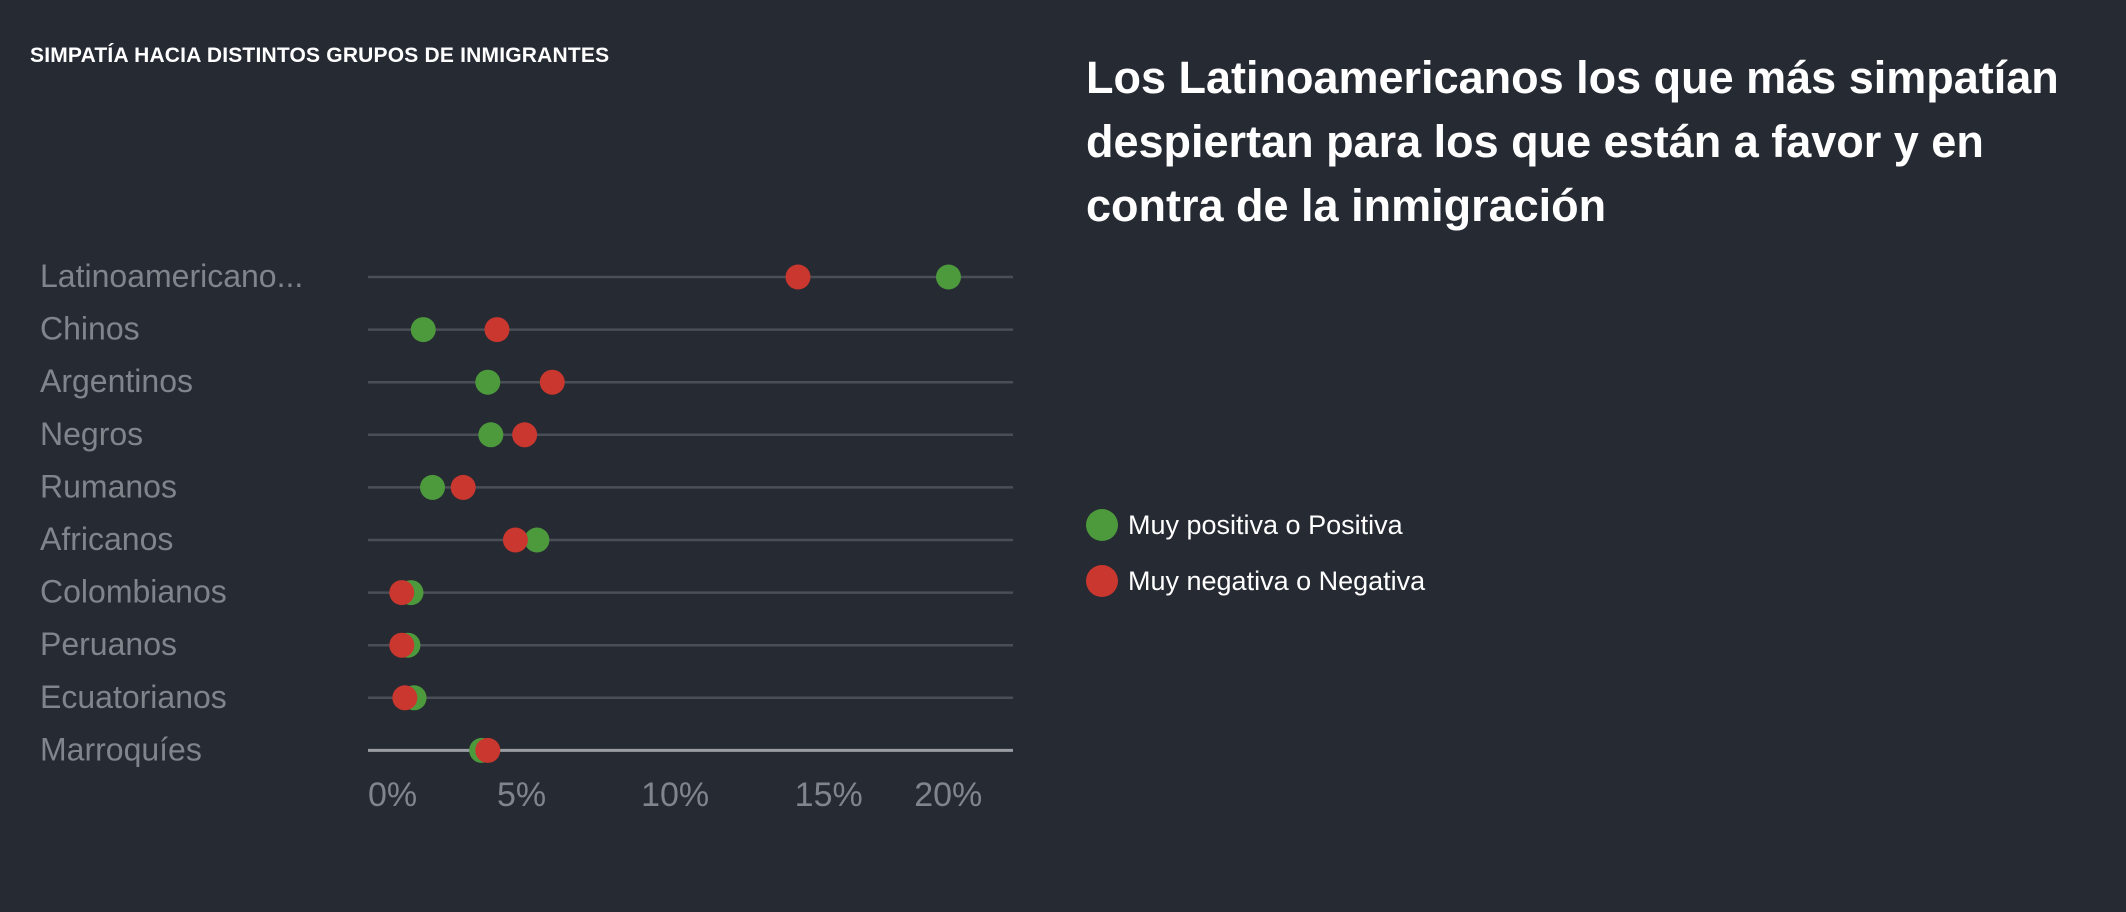 Image resolution: width=2126 pixels, height=912 pixels. What do you see at coordinates (1265, 524) in the screenshot?
I see `legend-label-positive: Muy positiva o Positiva` at bounding box center [1265, 524].